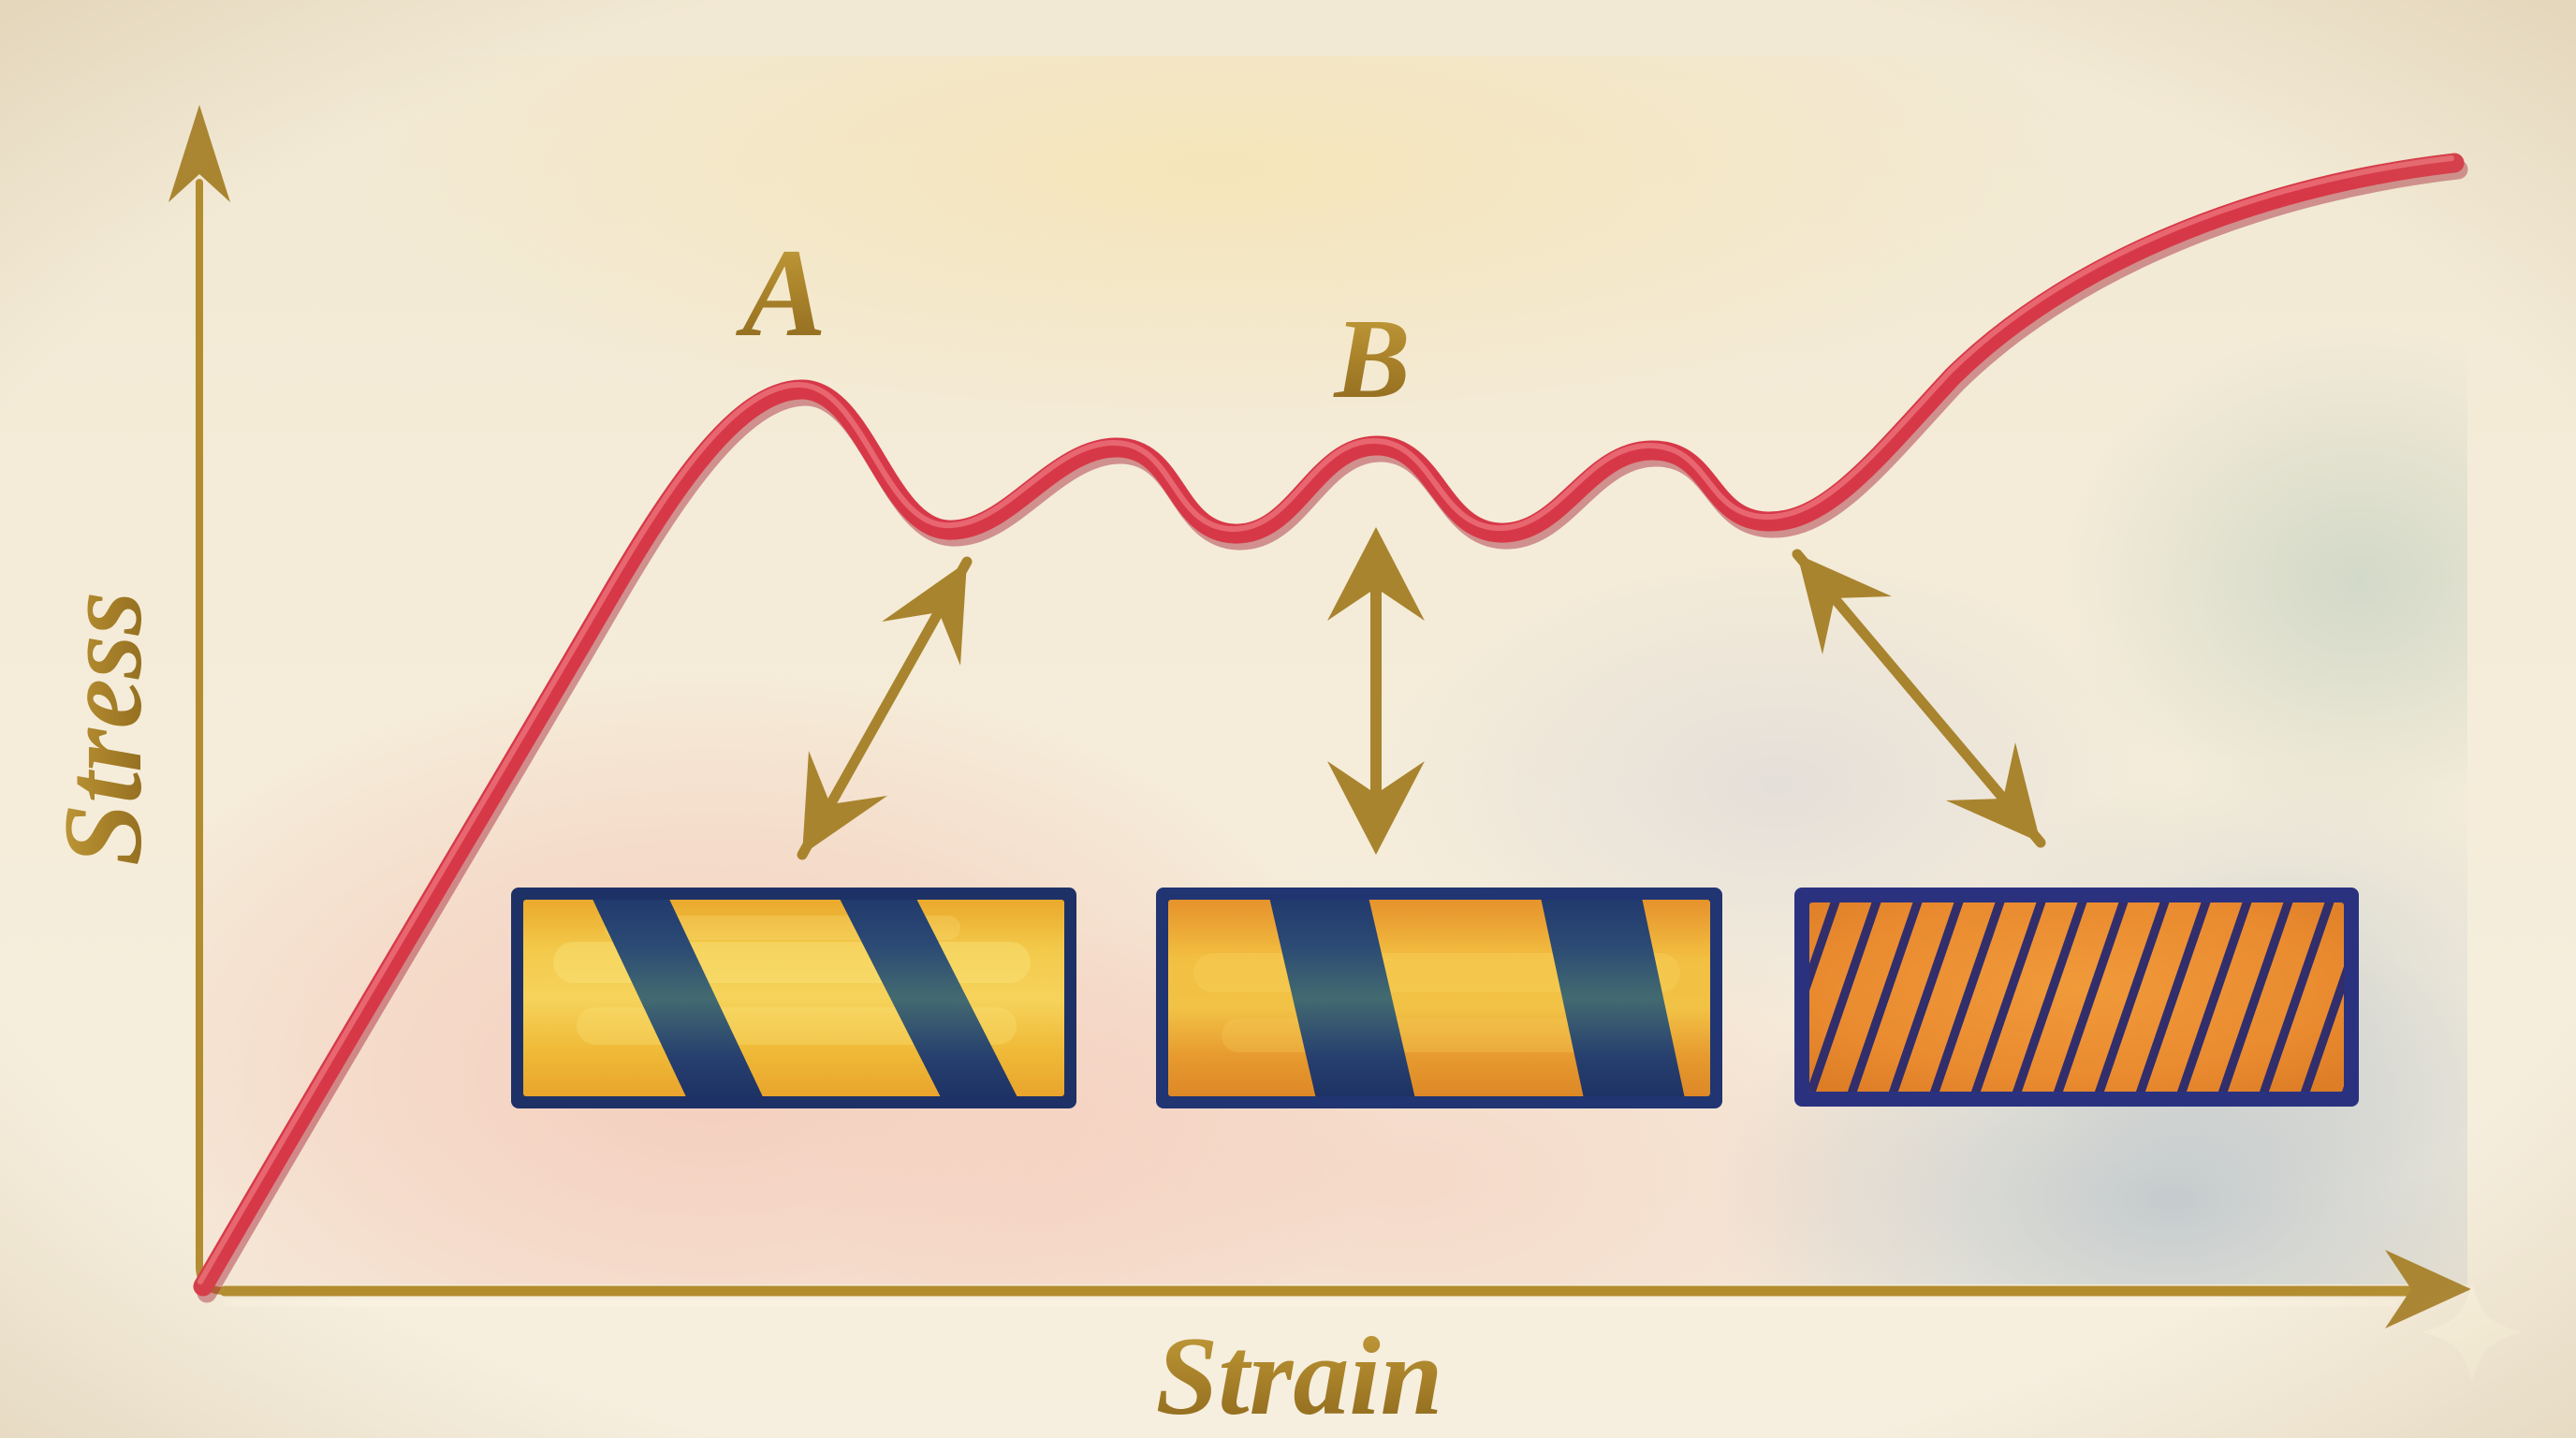  Describe the element at coordinates (781, 293) in the screenshot. I see `label-point-a: A` at that location.